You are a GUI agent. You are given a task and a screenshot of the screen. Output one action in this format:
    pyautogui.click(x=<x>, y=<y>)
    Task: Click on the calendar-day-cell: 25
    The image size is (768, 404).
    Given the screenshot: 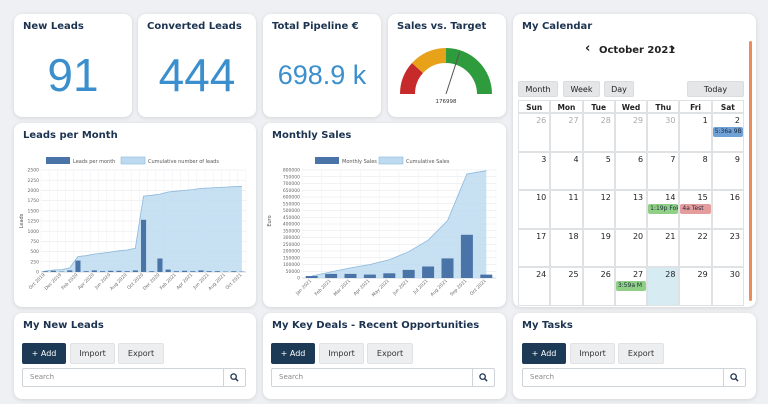 What is the action you would take?
    pyautogui.click(x=566, y=286)
    